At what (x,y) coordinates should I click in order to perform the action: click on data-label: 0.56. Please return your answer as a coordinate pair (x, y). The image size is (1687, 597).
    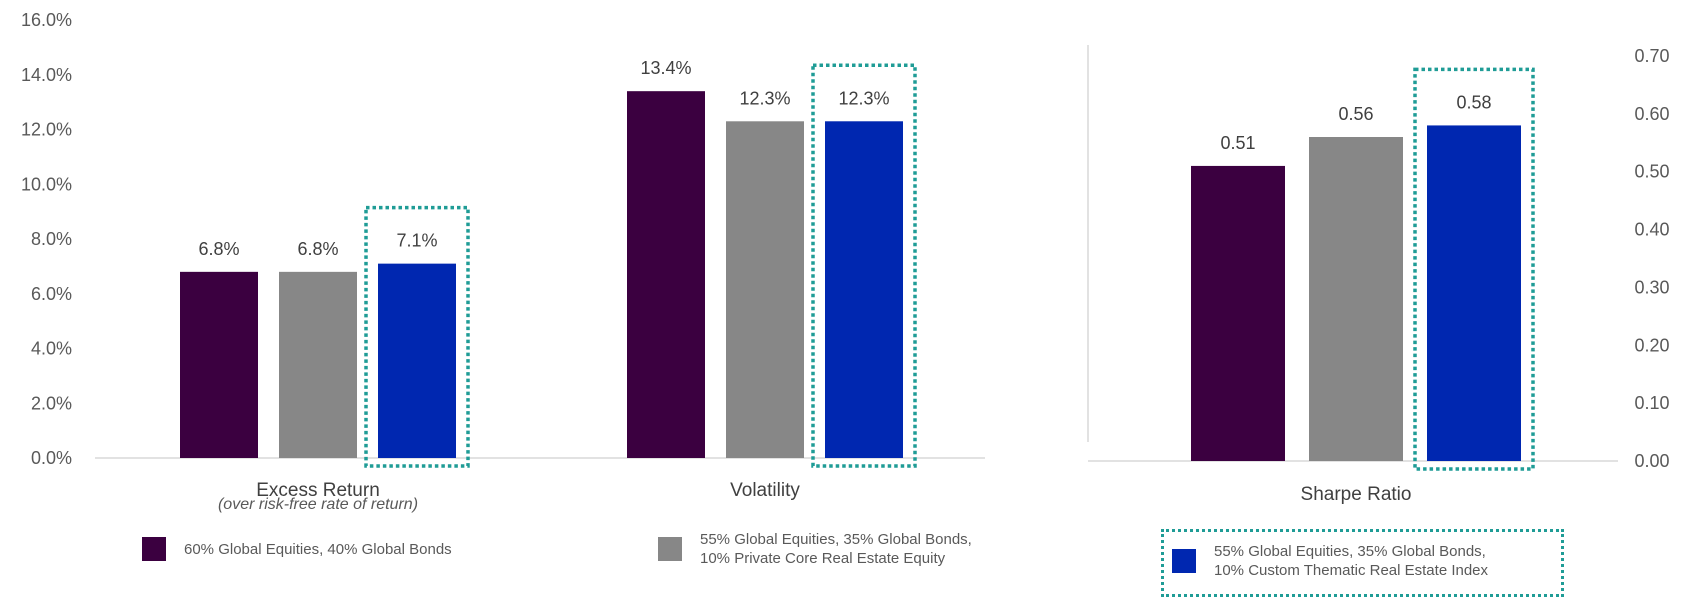
    Looking at the image, I should click on (1355, 114).